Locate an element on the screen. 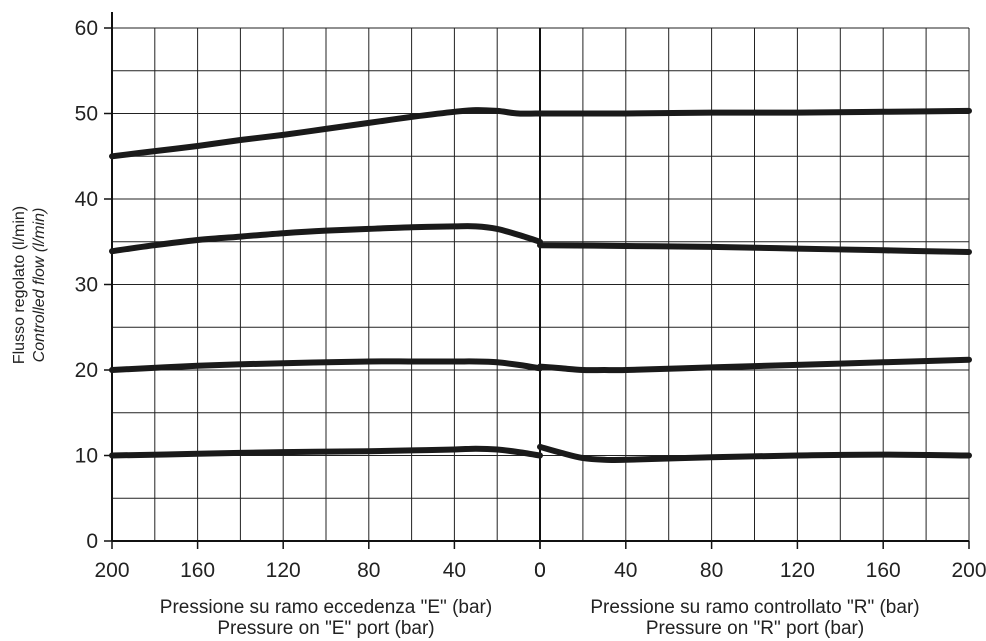  x-tick-labels: 200 160 120 80 40 00 40 80 120 160 200 is located at coordinates (540, 570).